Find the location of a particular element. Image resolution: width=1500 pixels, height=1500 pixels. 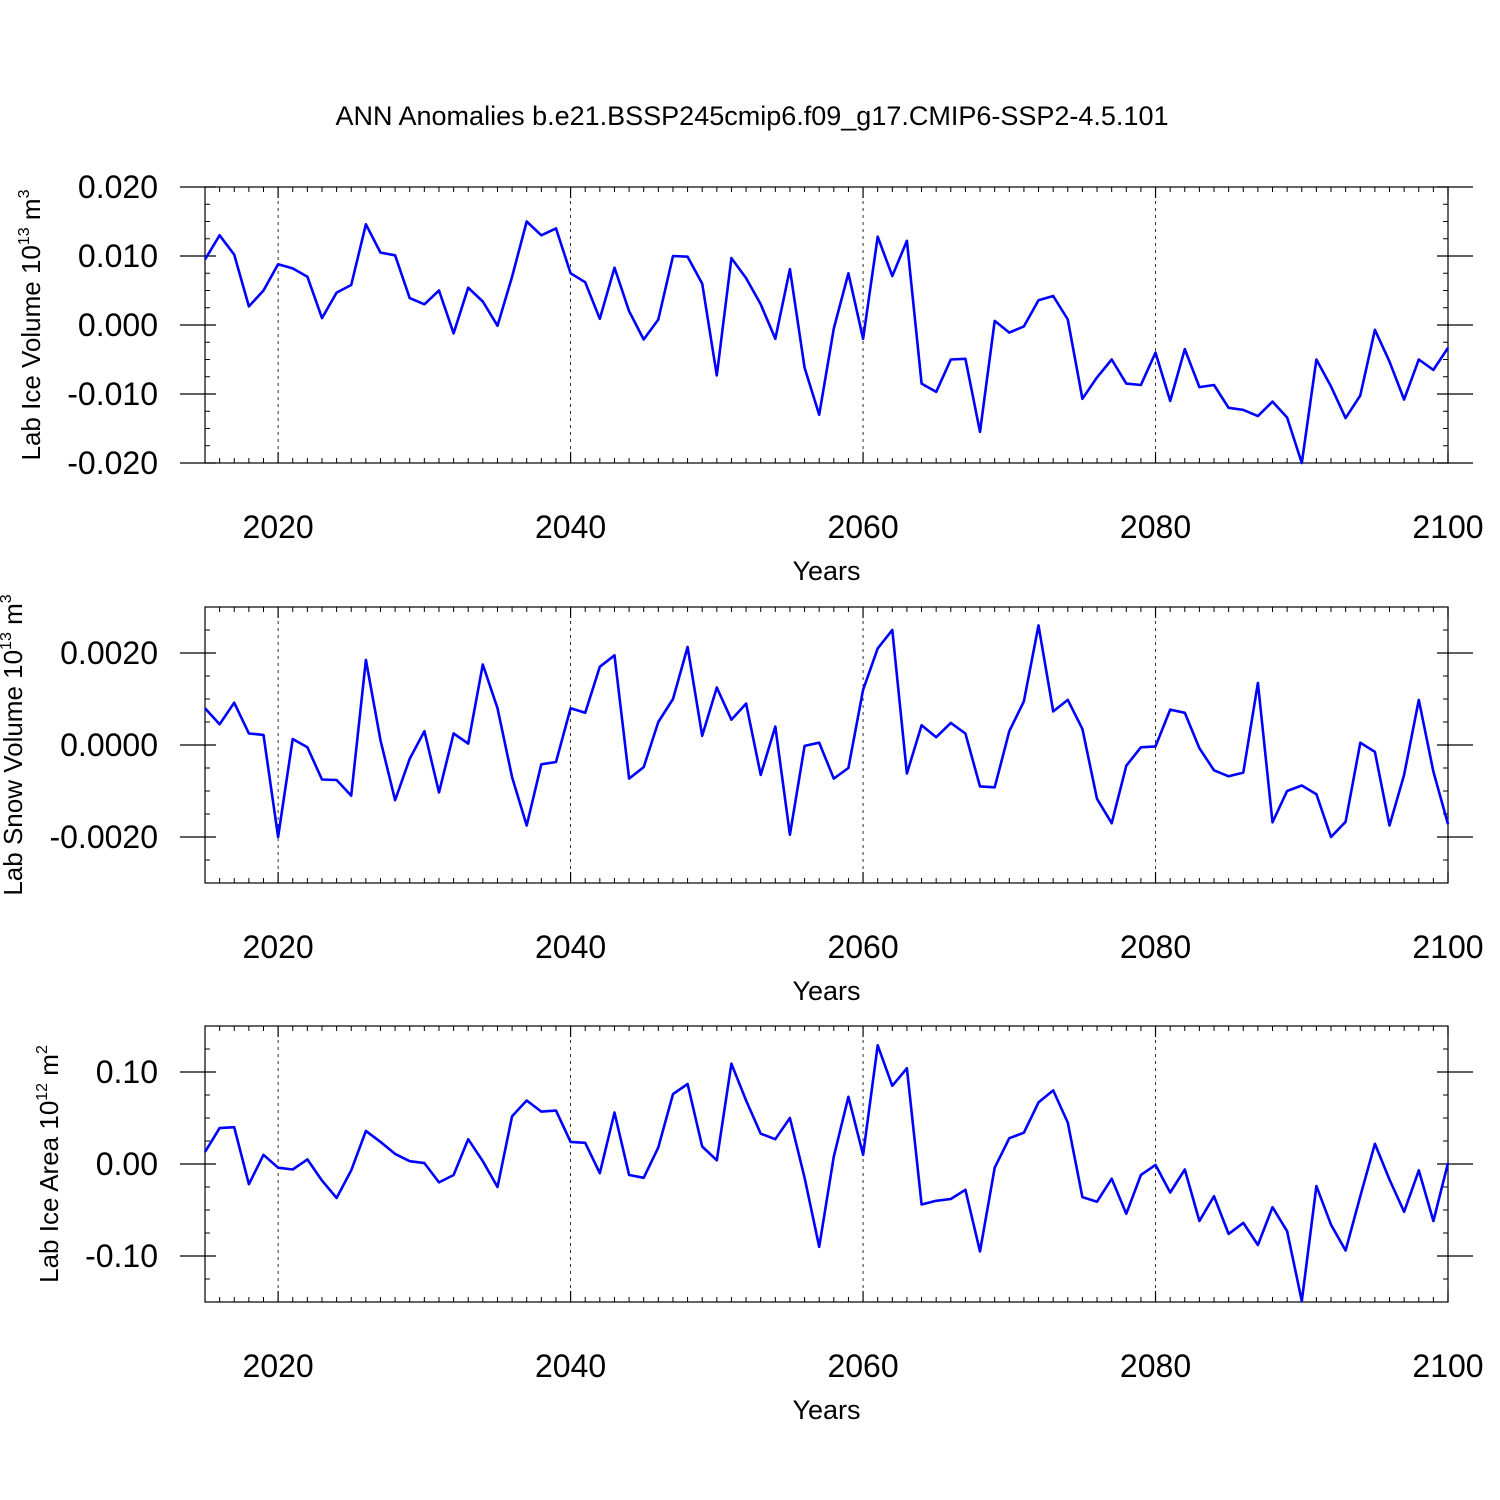

y-tick-label: -0.020 is located at coordinates (112, 463).